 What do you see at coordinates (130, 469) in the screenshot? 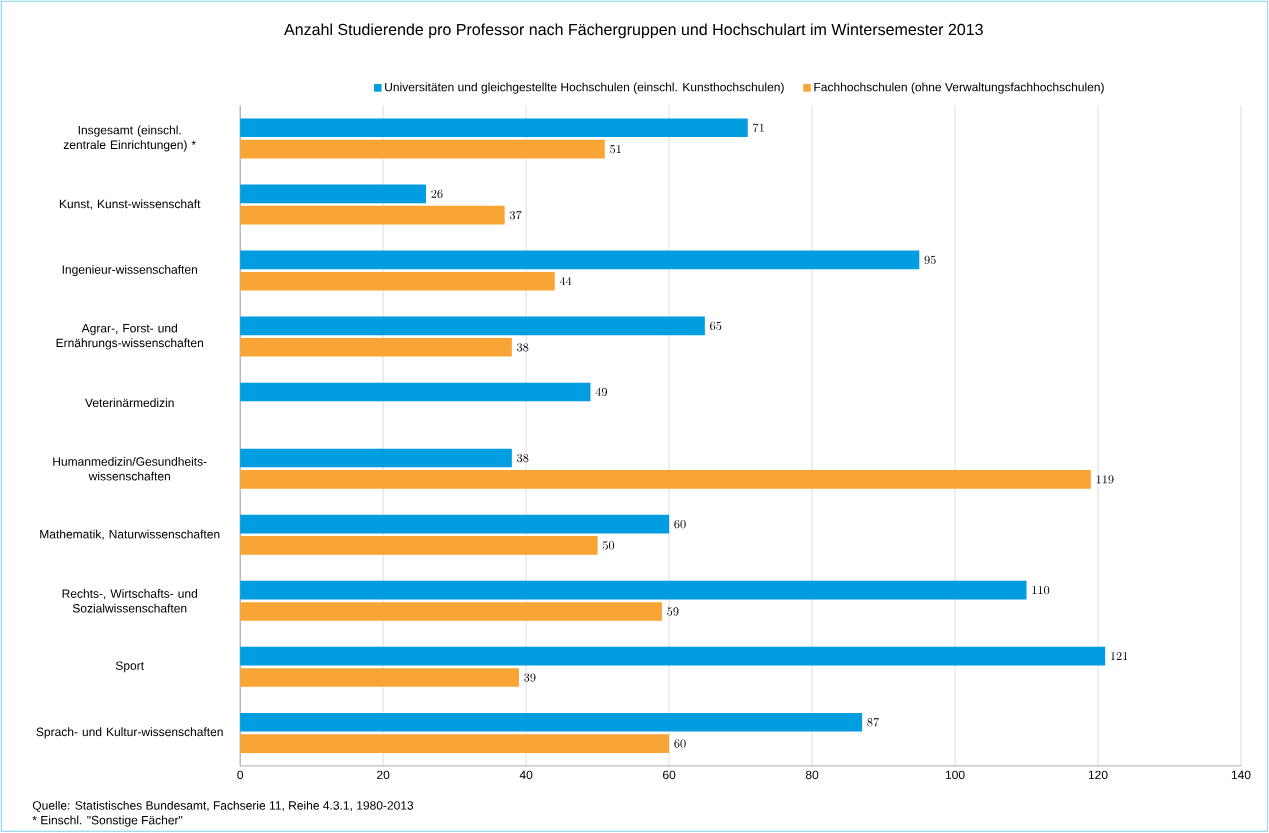
I see `y-tick-label: Humanmedizin/Gesundheits-wissenschaften` at bounding box center [130, 469].